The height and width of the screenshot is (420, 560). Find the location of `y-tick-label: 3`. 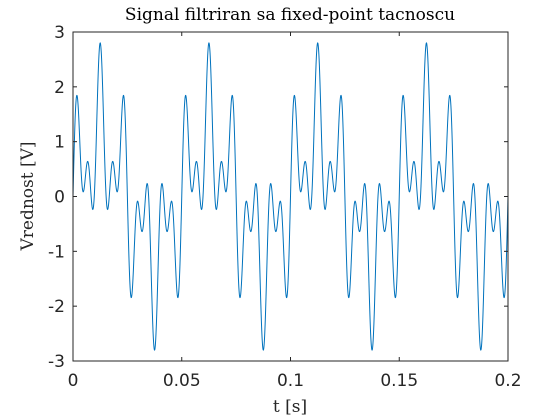

y-tick-label: 3 is located at coordinates (59, 33).